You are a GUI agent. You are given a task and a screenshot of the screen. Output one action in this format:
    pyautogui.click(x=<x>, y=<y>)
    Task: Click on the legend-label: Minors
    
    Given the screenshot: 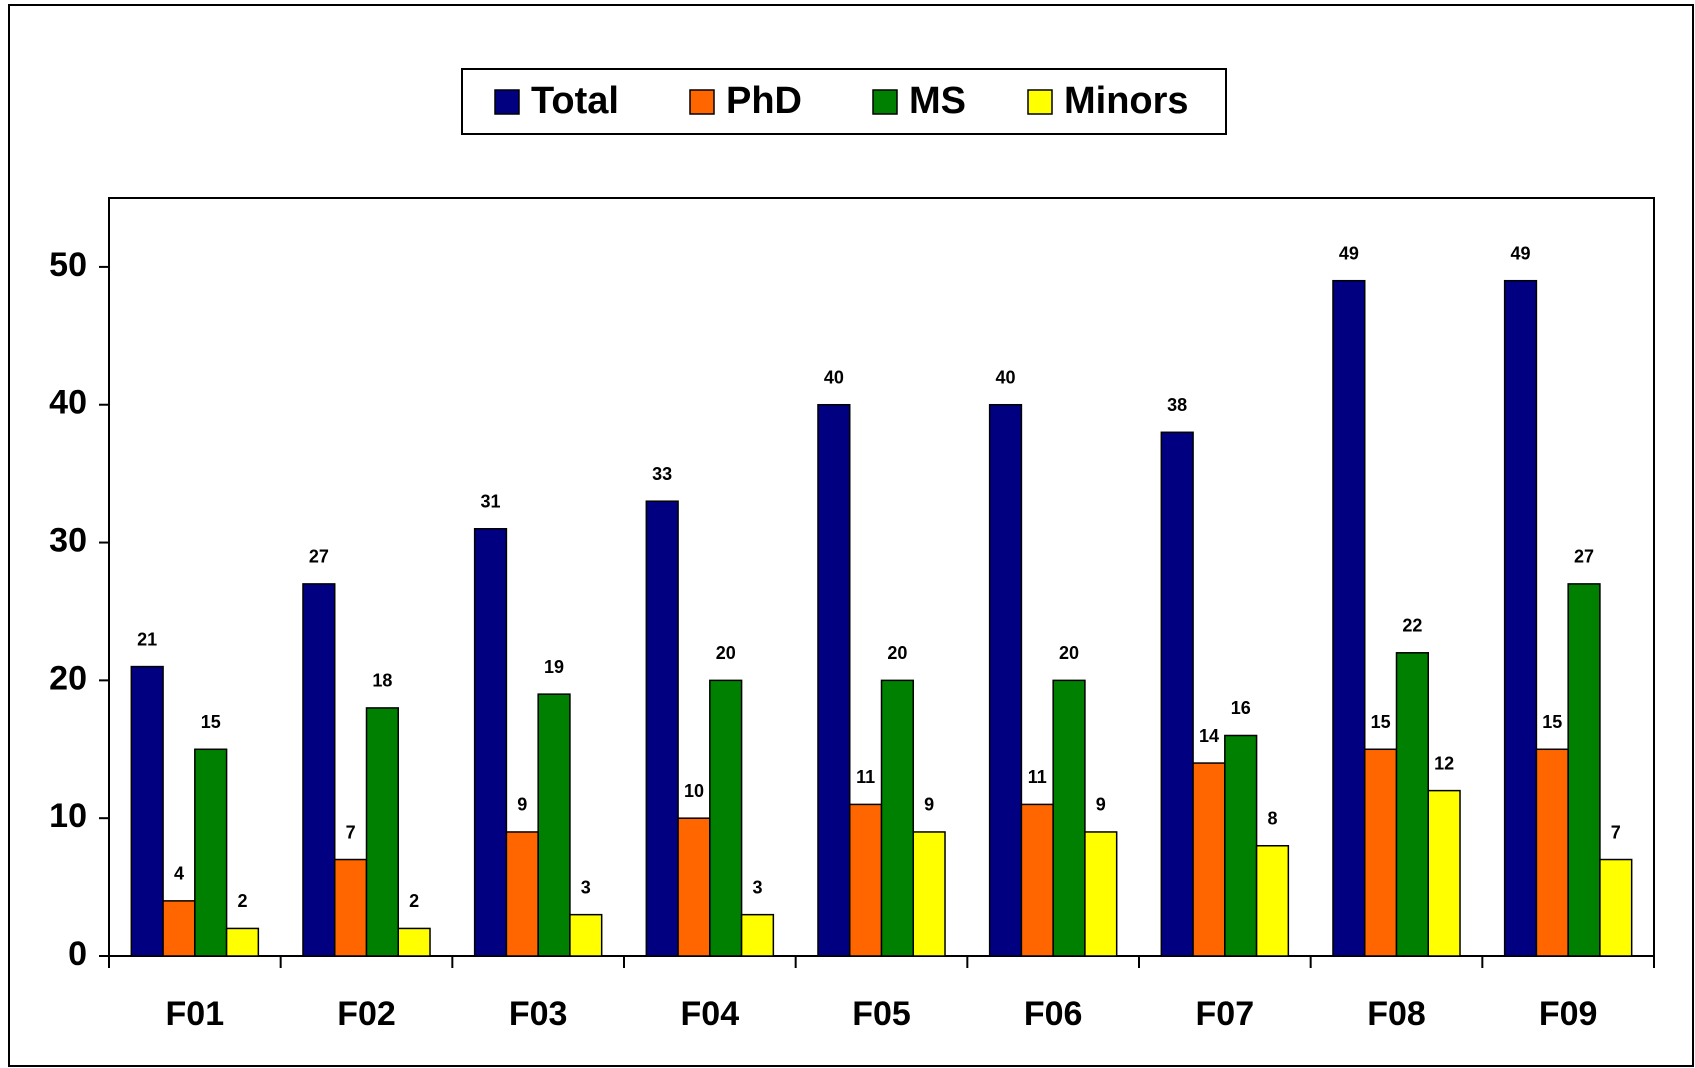 What is the action you would take?
    pyautogui.click(x=1126, y=101)
    